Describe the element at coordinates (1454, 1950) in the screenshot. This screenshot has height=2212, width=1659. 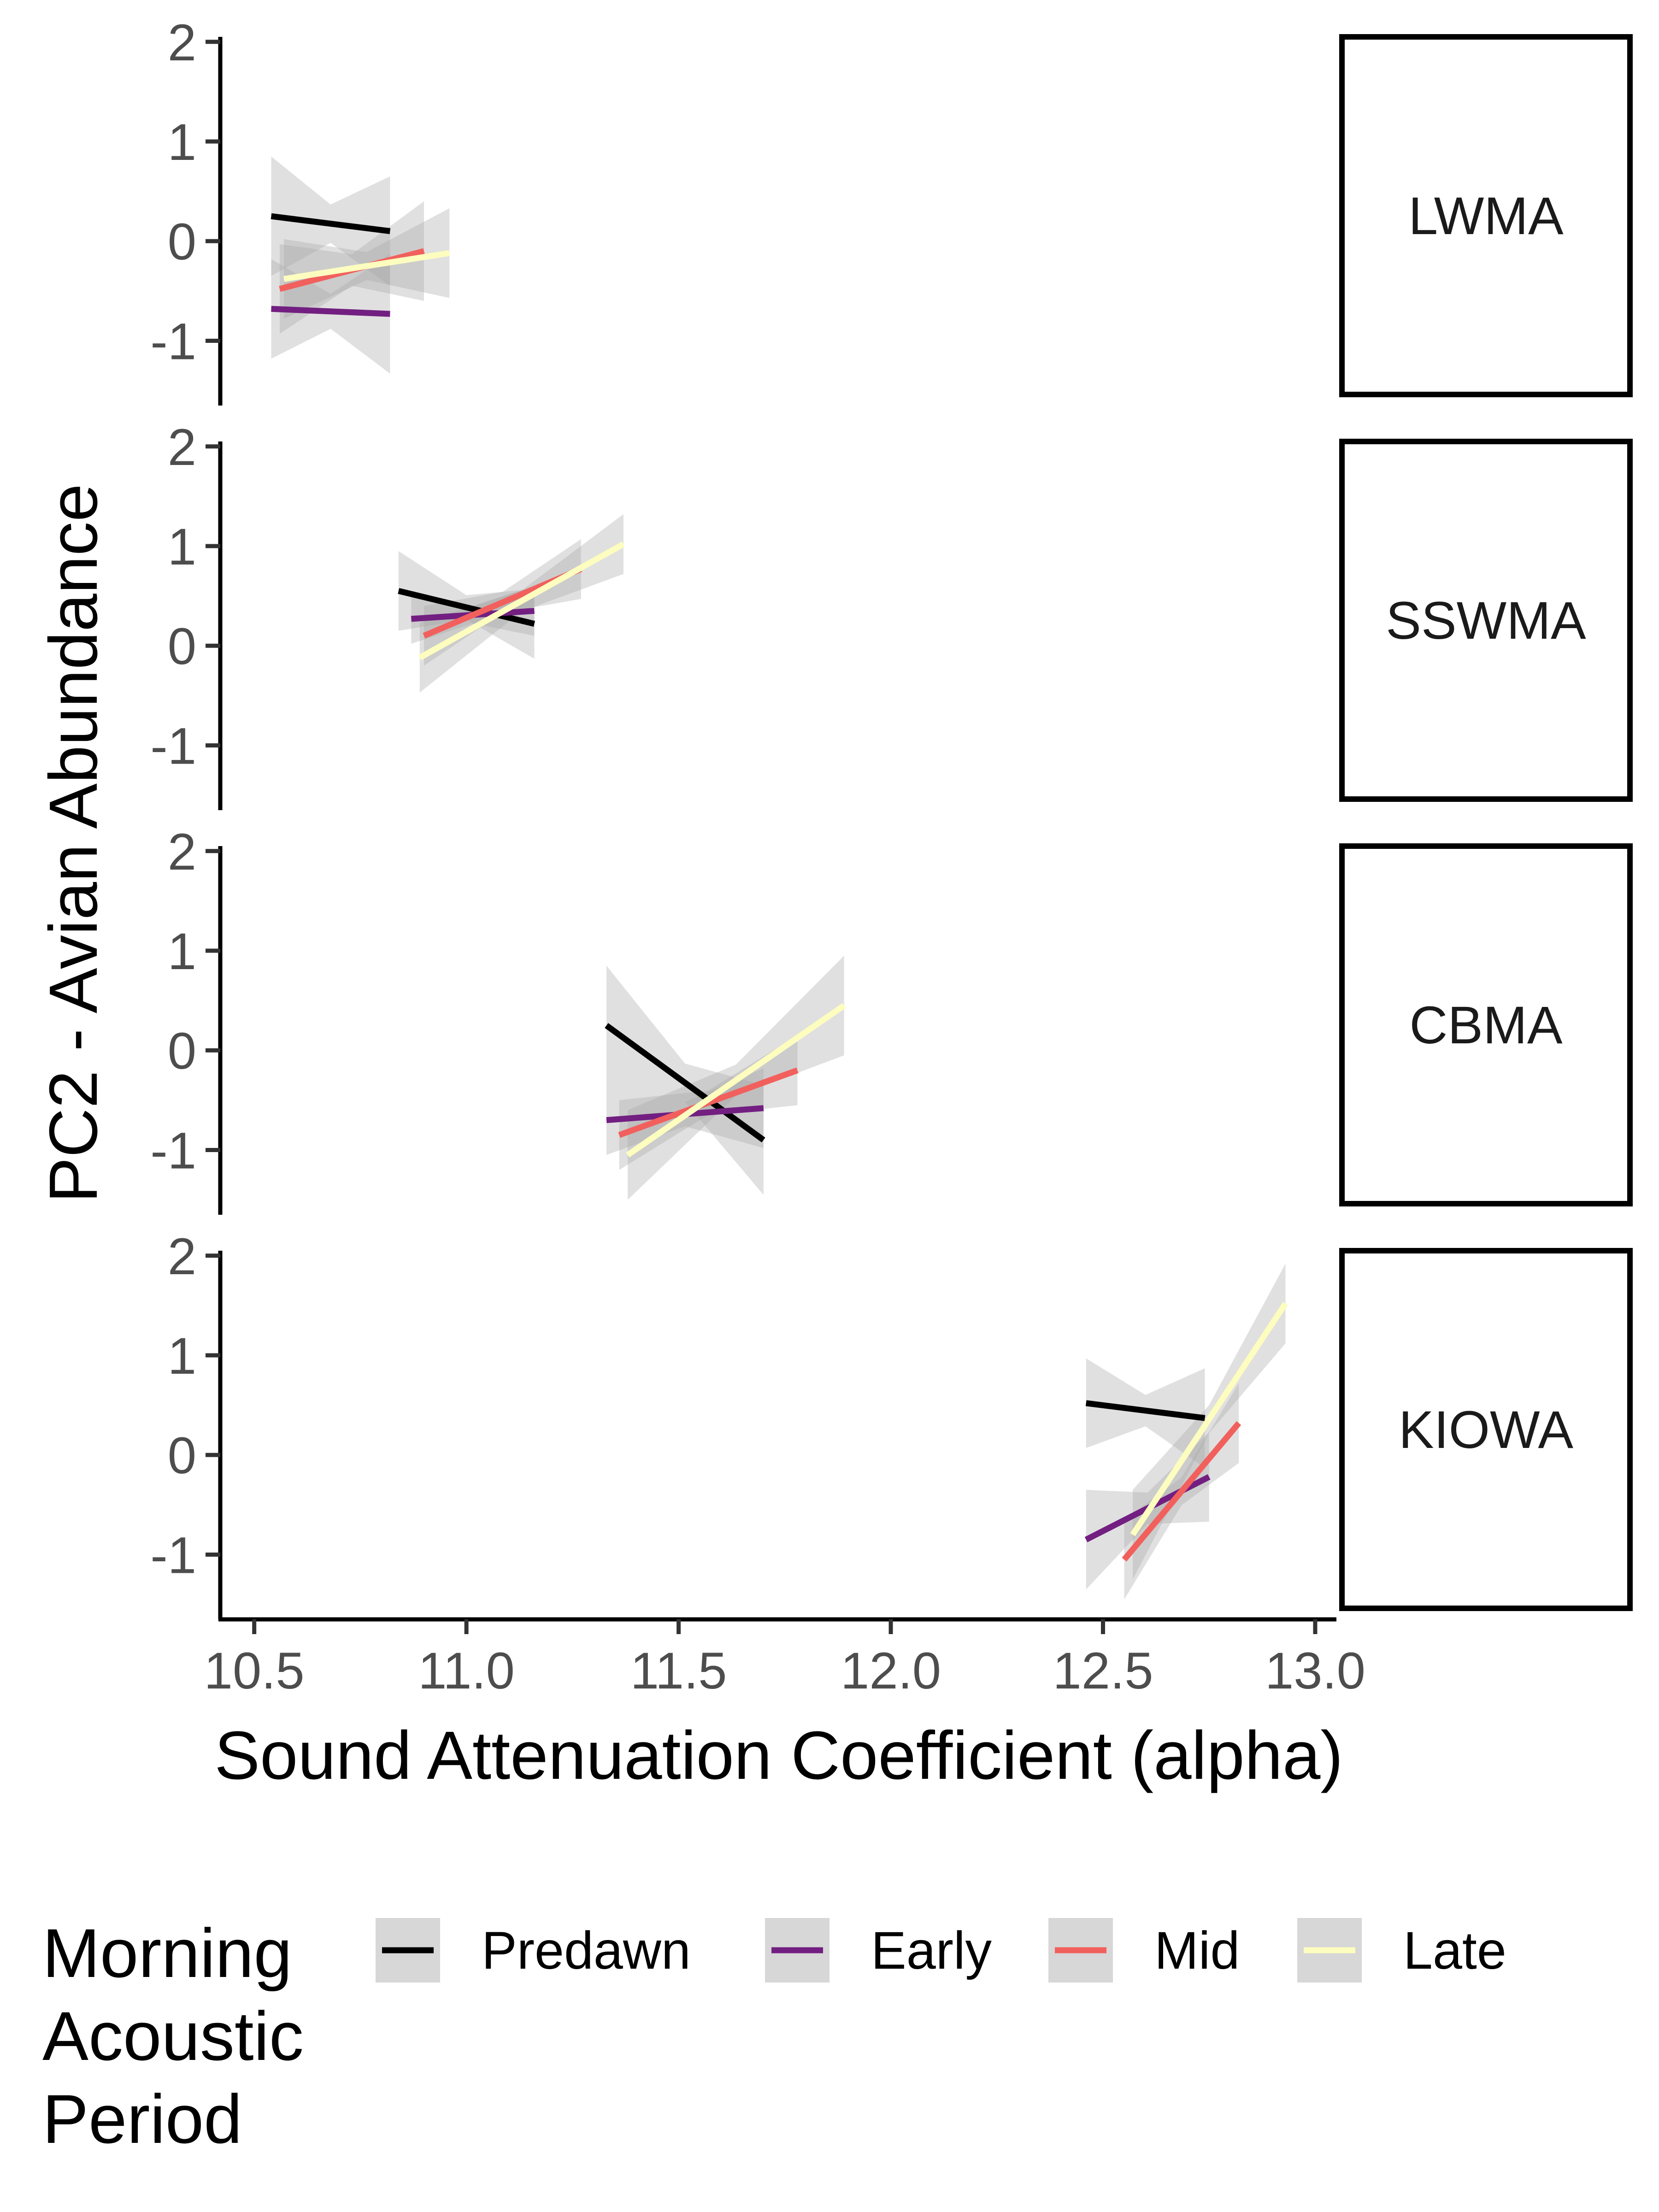
I see `legend-label: Late` at that location.